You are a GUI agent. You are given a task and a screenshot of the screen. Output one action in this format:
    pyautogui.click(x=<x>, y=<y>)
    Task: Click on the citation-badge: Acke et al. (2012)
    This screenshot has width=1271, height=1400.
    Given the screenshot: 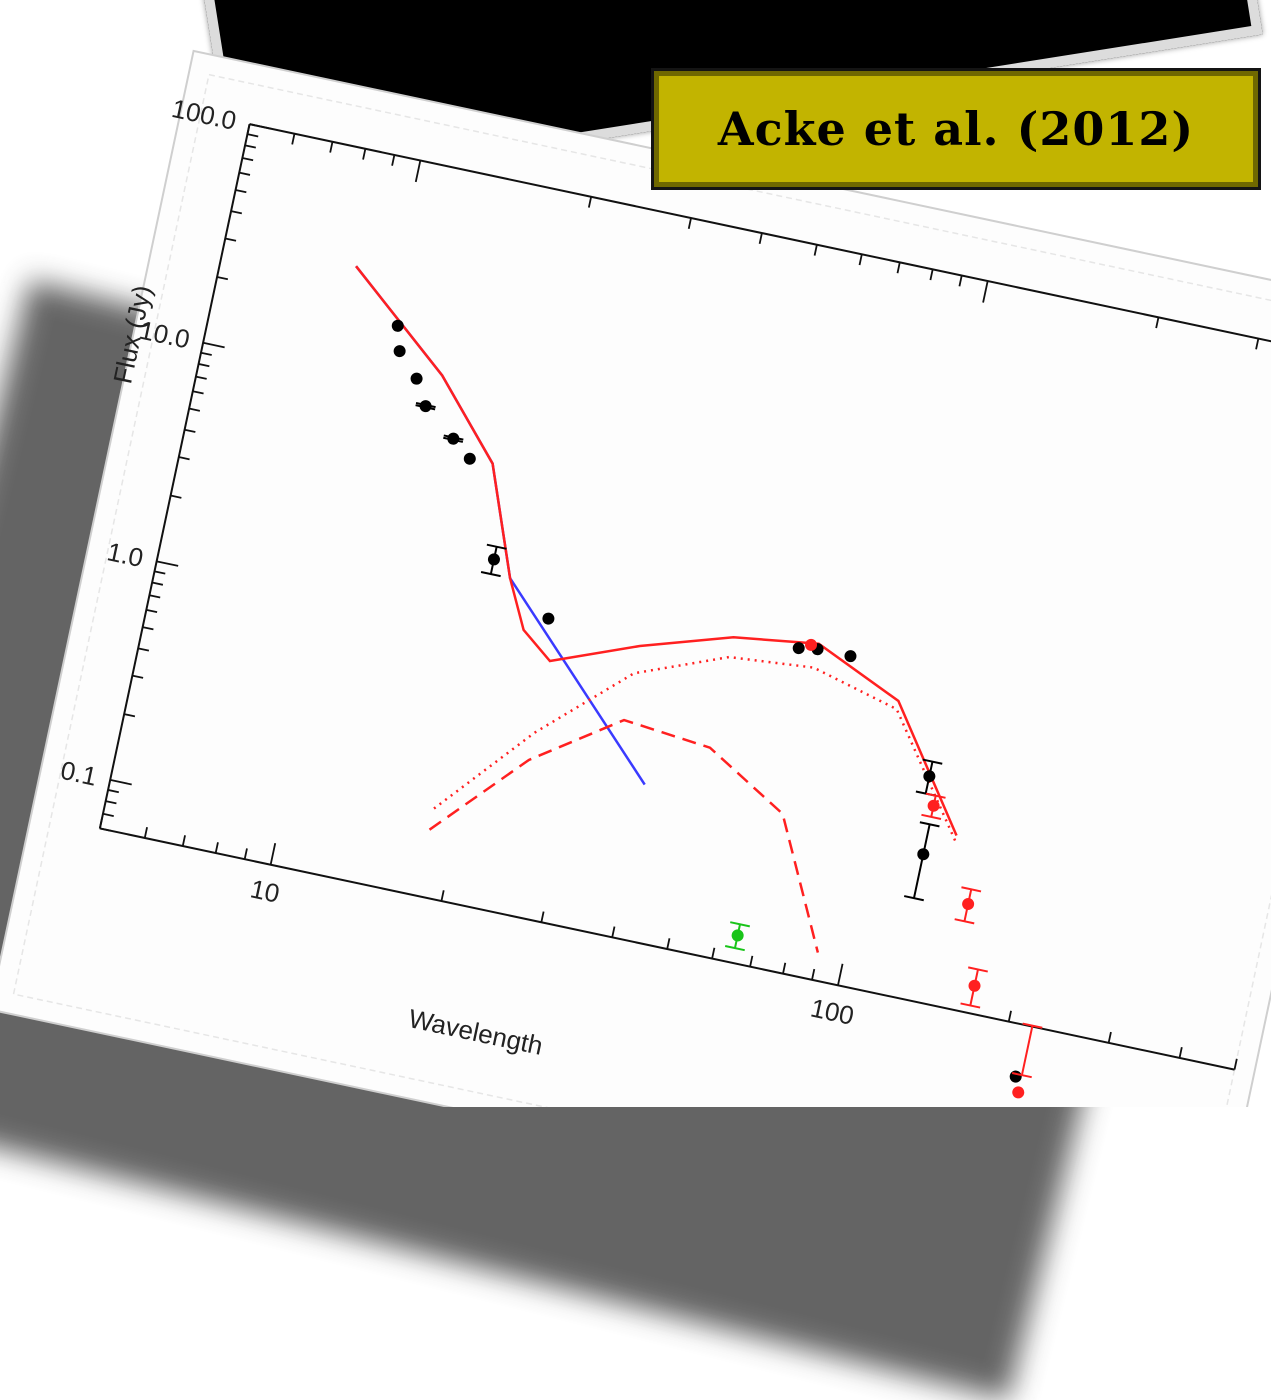 What is the action you would take?
    pyautogui.click(x=956, y=129)
    